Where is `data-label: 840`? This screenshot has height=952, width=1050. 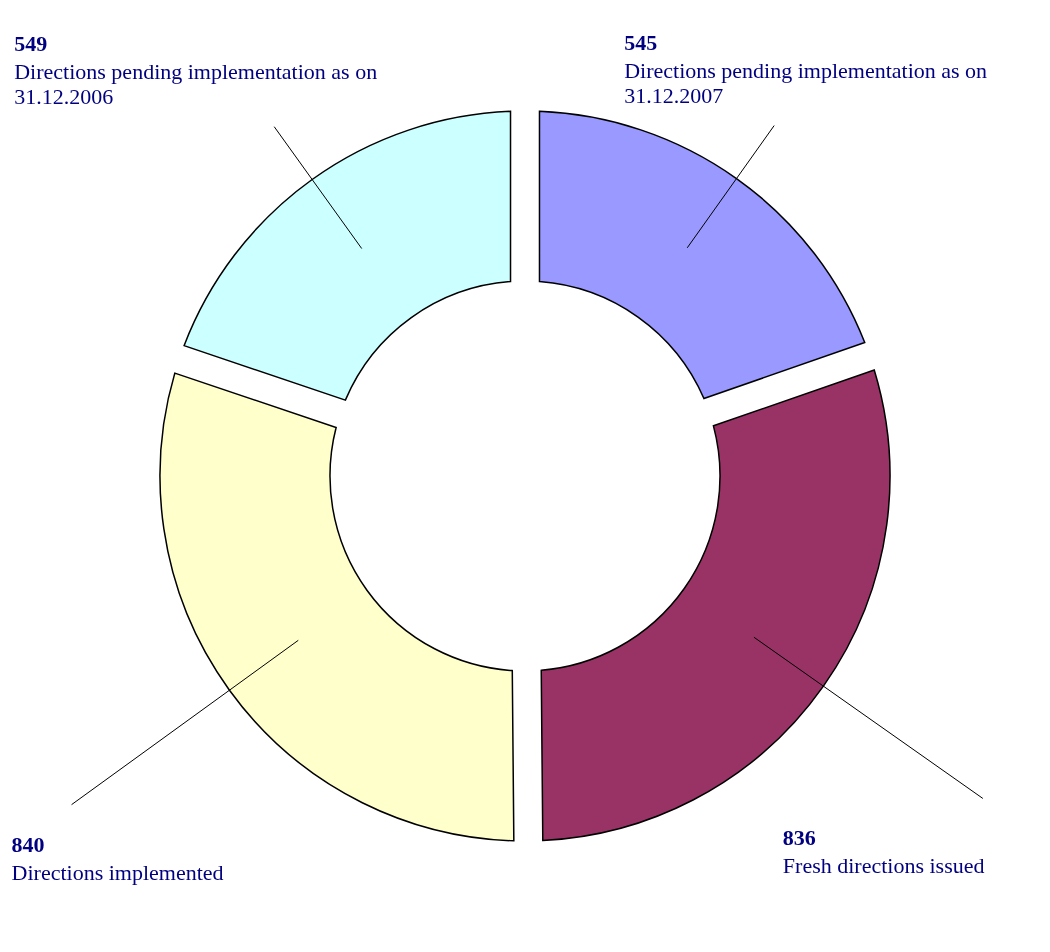
data-label: 840 is located at coordinates (28, 844).